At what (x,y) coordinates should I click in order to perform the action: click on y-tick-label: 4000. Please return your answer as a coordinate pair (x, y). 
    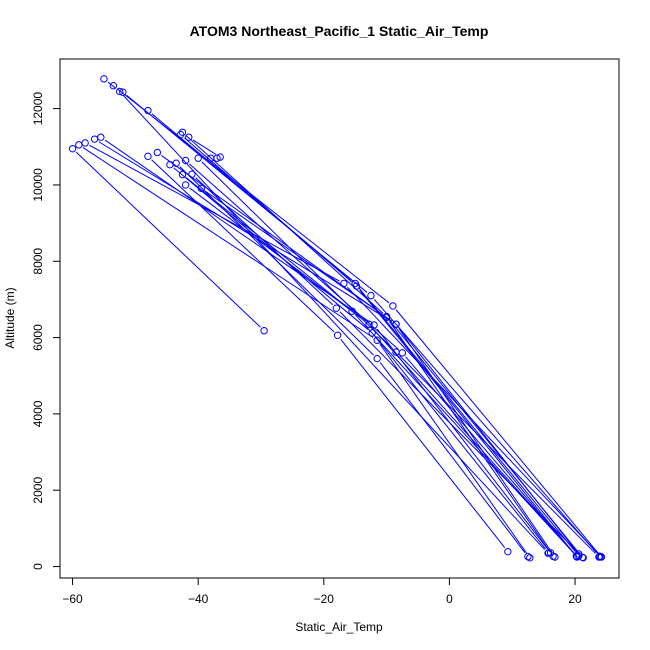
    Looking at the image, I should click on (38, 413).